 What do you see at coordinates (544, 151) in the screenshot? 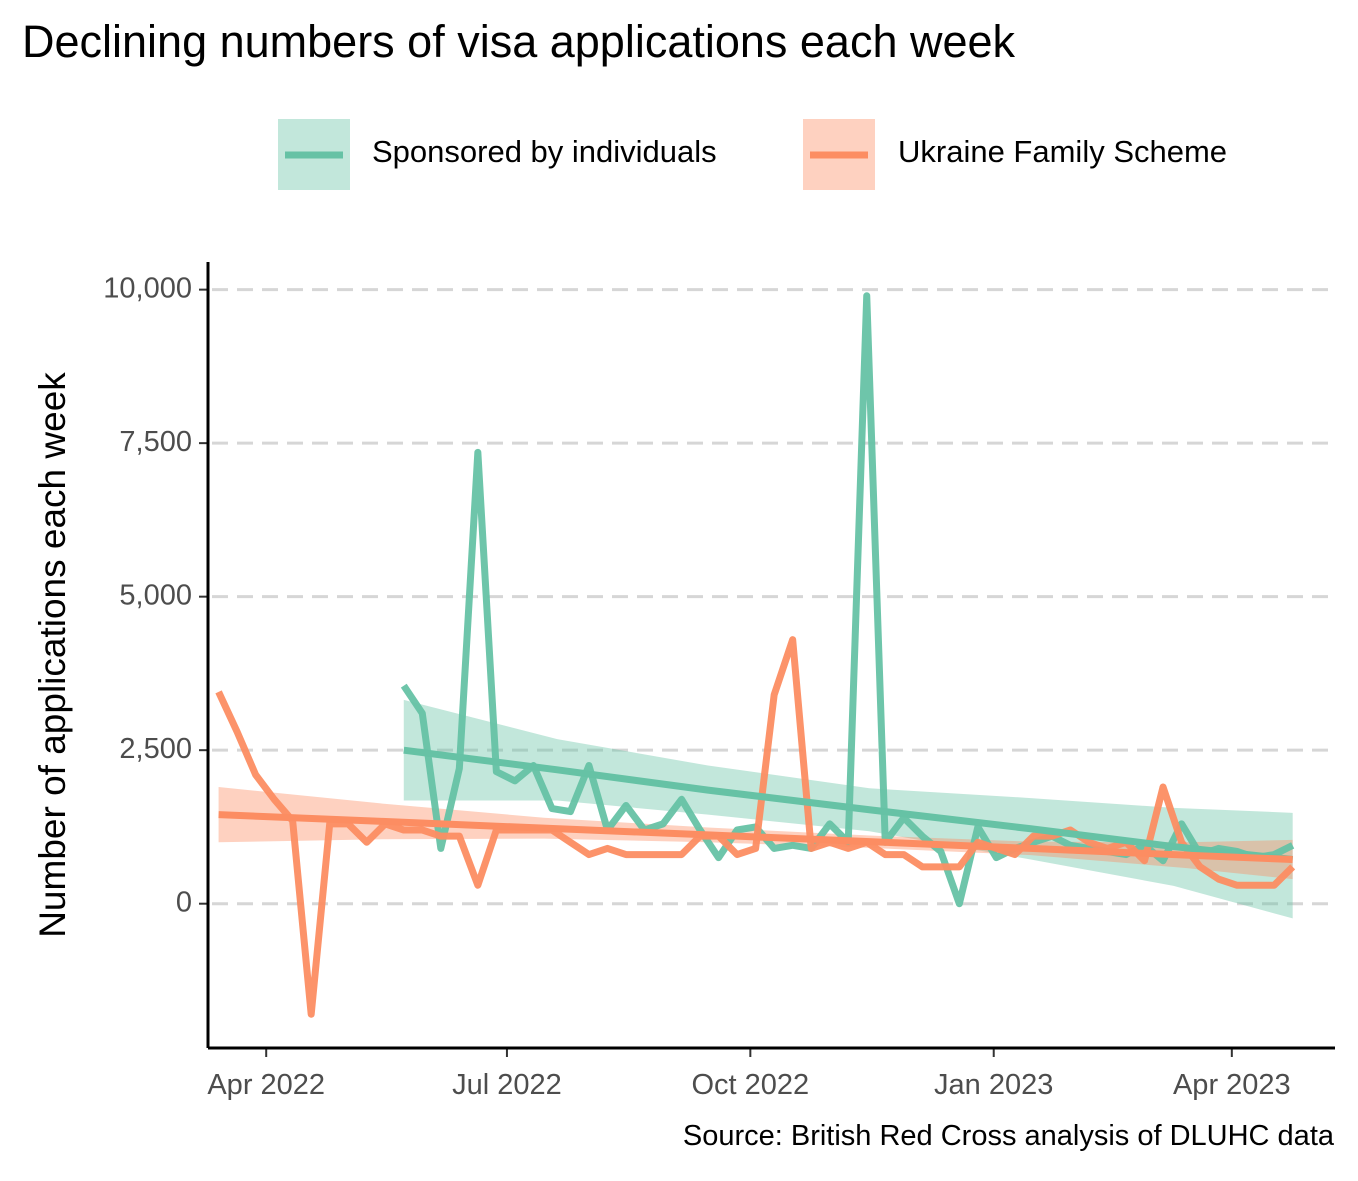
I see `legend-label-sponsored: Sponsored by individuals` at bounding box center [544, 151].